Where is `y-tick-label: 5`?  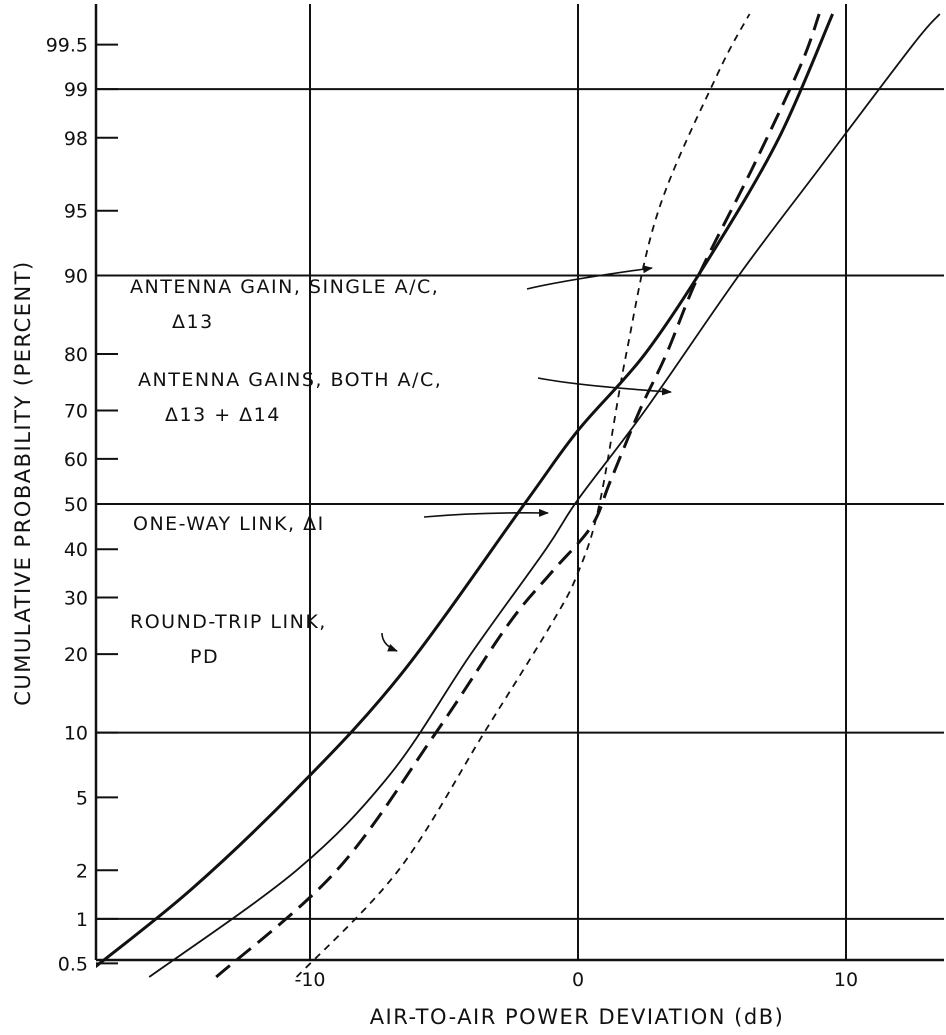
y-tick-label: 5 is located at coordinates (82, 798).